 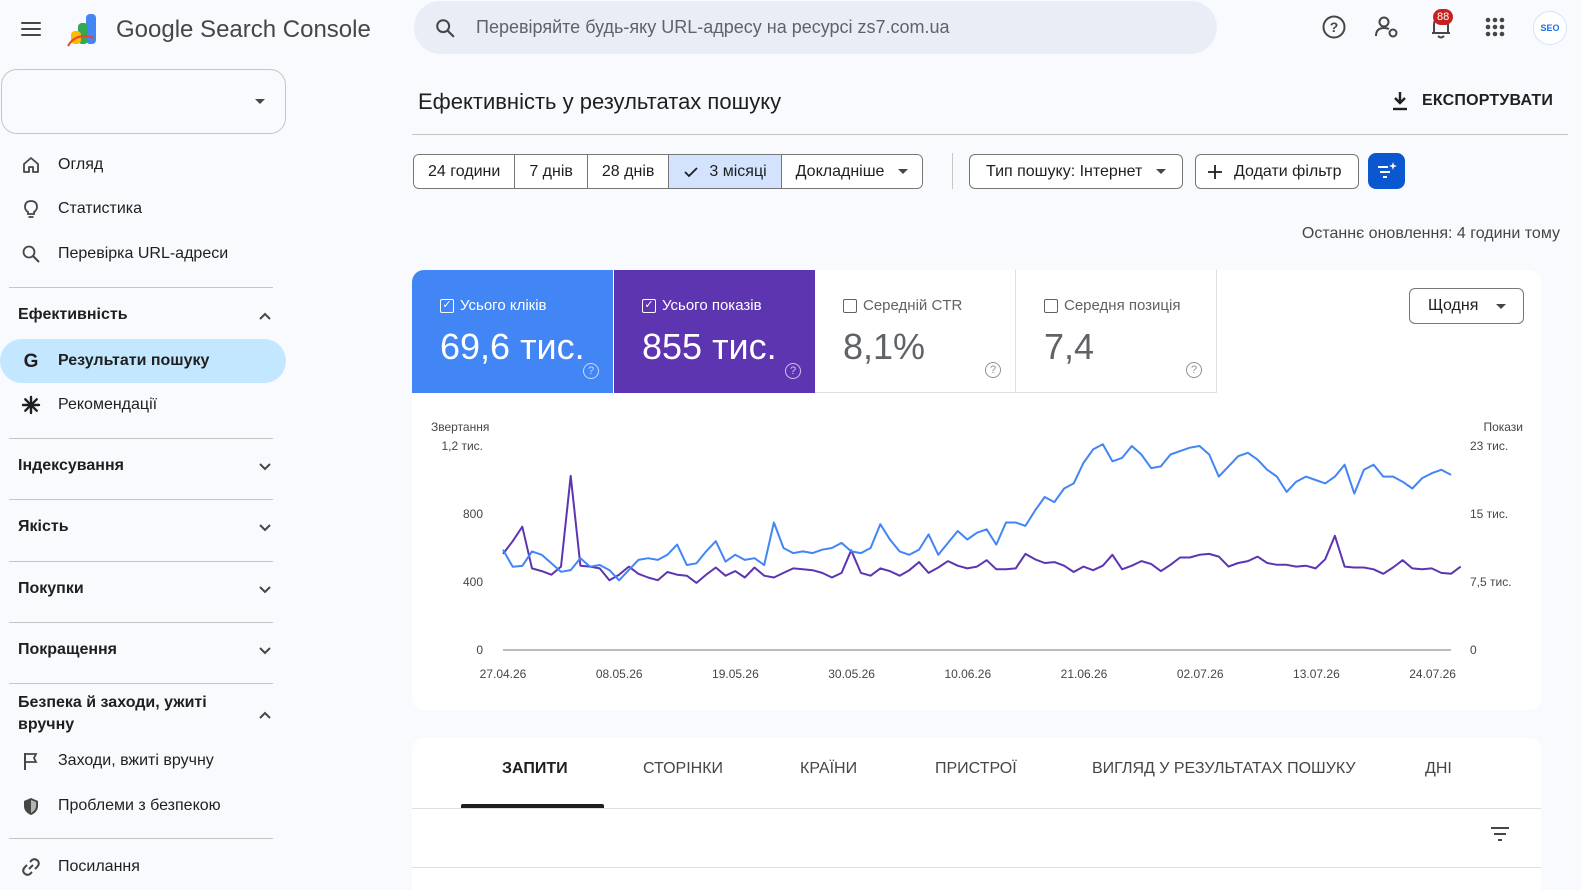 What do you see at coordinates (532, 806) in the screenshot?
I see `active-tab-indicator` at bounding box center [532, 806].